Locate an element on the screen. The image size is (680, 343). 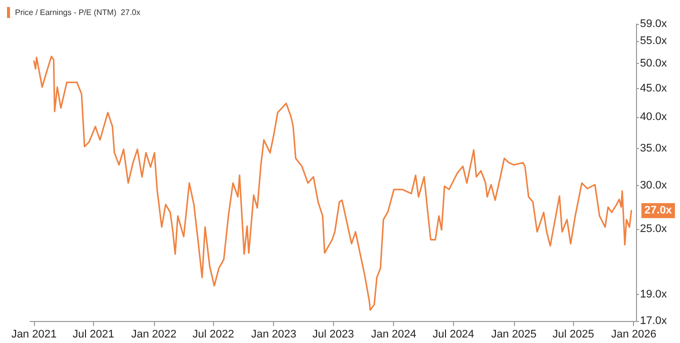
y-tick-label: 19.0x is located at coordinates (654, 294).